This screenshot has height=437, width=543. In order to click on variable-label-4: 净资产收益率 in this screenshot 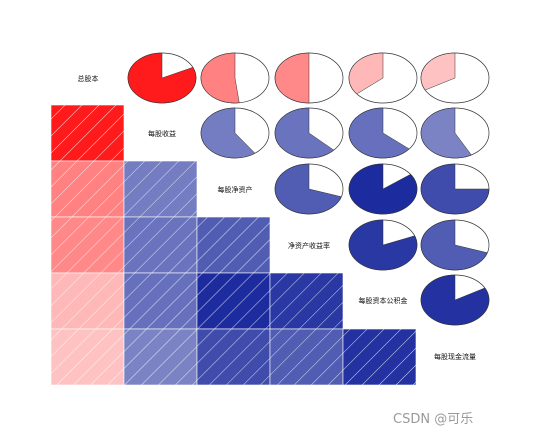, I will do `click(309, 245)`.